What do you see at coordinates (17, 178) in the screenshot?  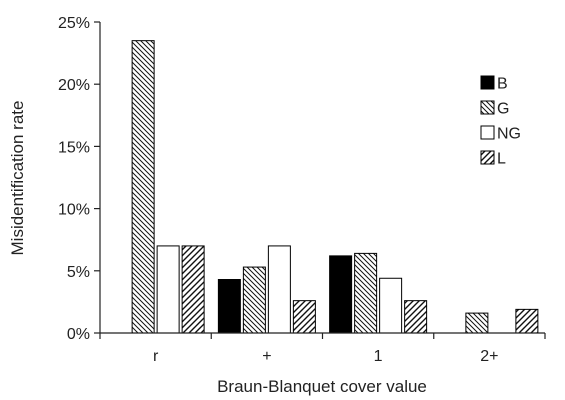 I see `y-axis-title: Misidentification rate` at bounding box center [17, 178].